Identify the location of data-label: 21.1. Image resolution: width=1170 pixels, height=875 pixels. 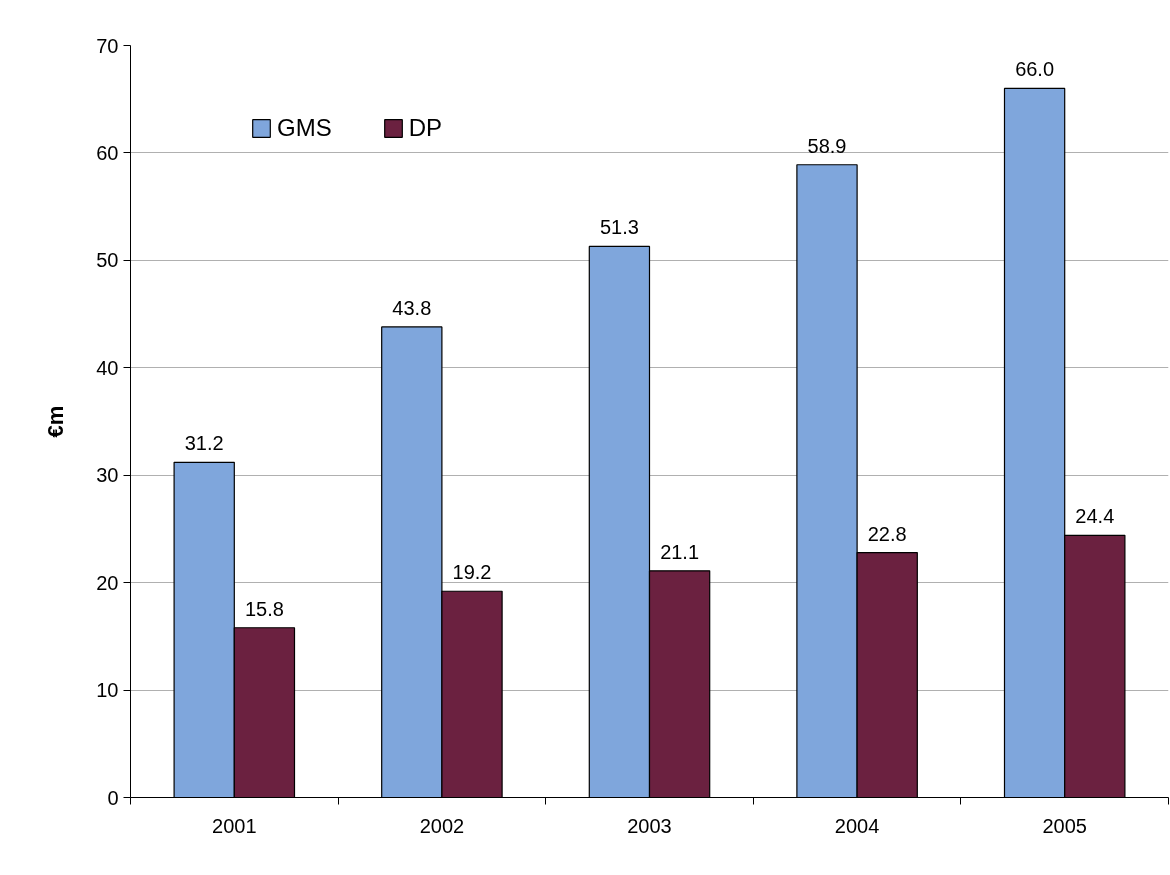
(680, 551).